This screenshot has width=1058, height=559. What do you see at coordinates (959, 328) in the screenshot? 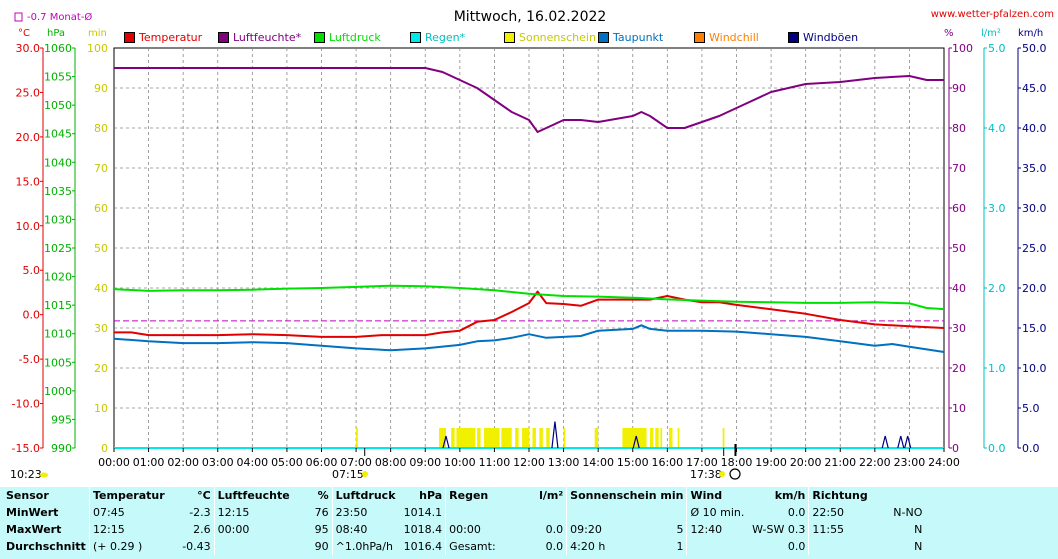
I see `y-tick-label-humidity: 30` at bounding box center [959, 328].